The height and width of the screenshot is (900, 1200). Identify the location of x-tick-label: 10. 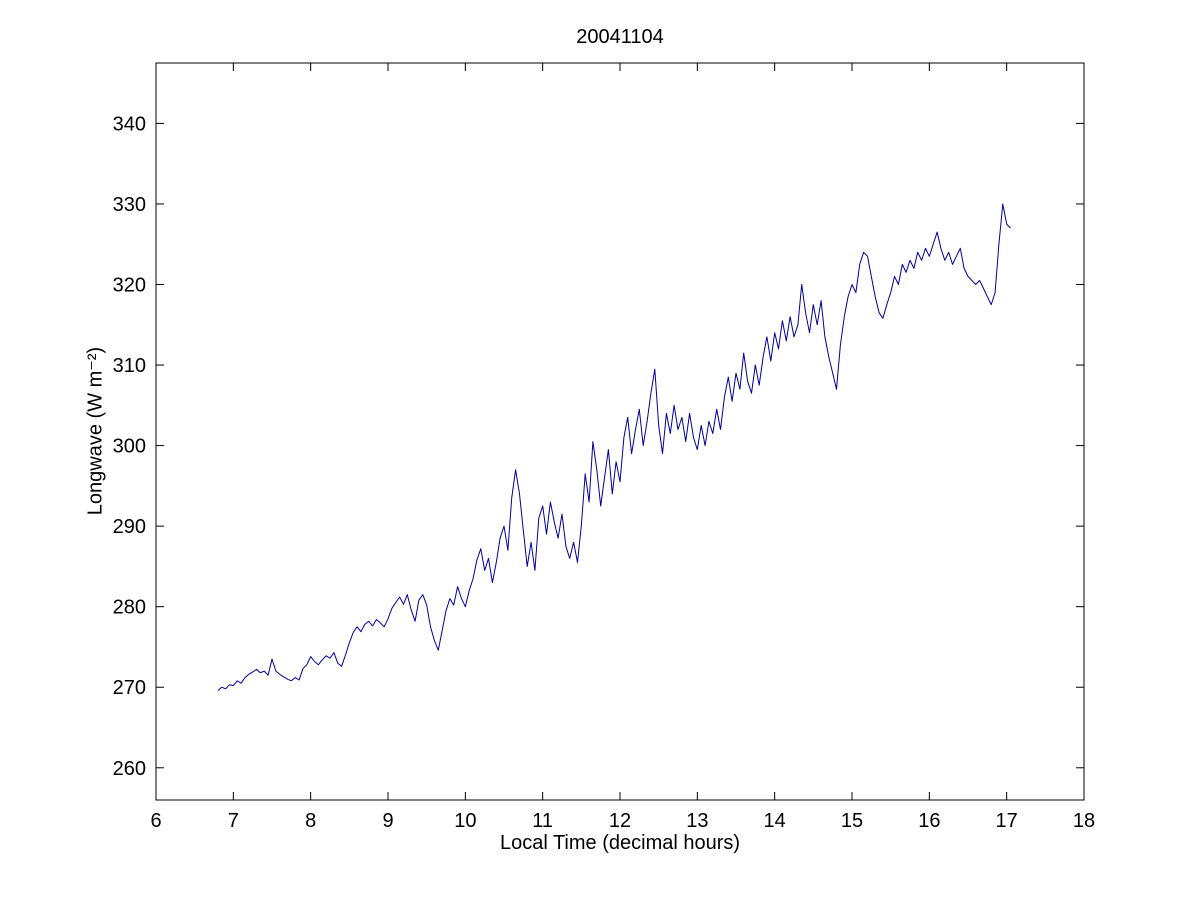
(465, 821).